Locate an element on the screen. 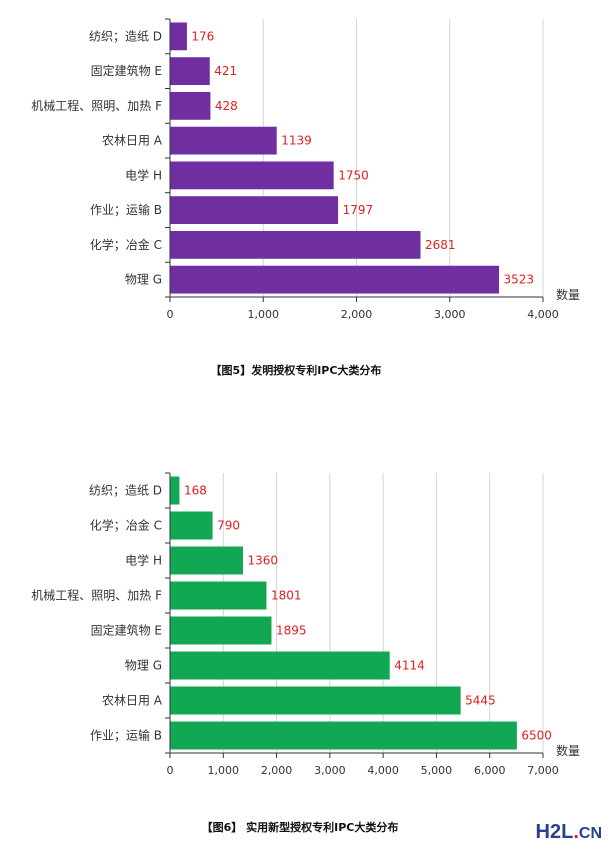 The width and height of the screenshot is (610, 852). watermark-logo: H2L.CN is located at coordinates (568, 832).